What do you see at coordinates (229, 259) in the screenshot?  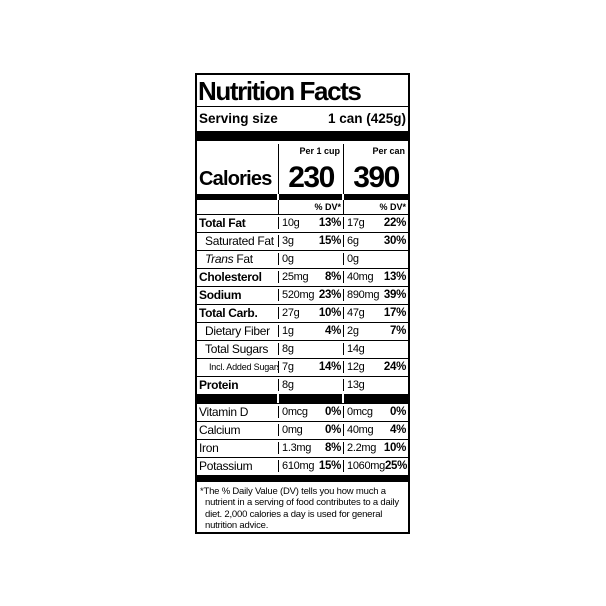 I see `nutrient-name: Trans Fat` at bounding box center [229, 259].